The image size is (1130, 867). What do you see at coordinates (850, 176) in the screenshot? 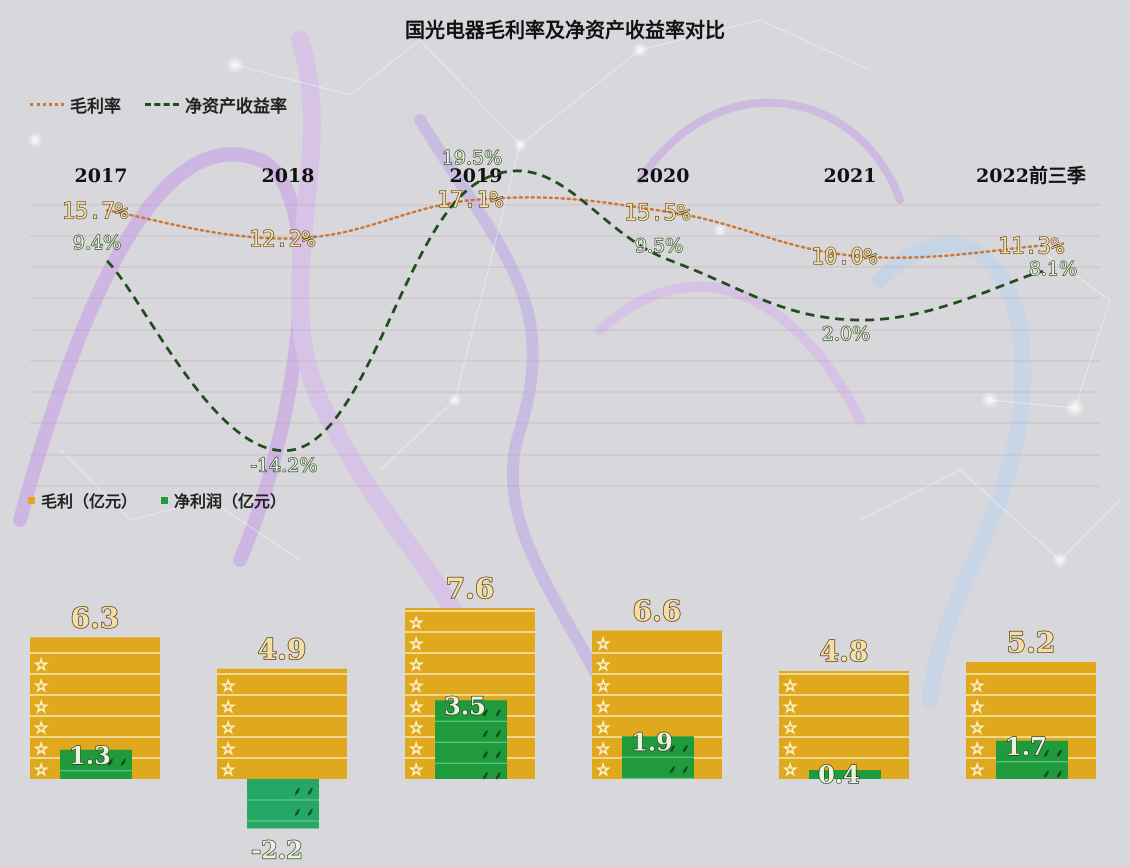
I see `x-tick-label: 2021` at bounding box center [850, 176].